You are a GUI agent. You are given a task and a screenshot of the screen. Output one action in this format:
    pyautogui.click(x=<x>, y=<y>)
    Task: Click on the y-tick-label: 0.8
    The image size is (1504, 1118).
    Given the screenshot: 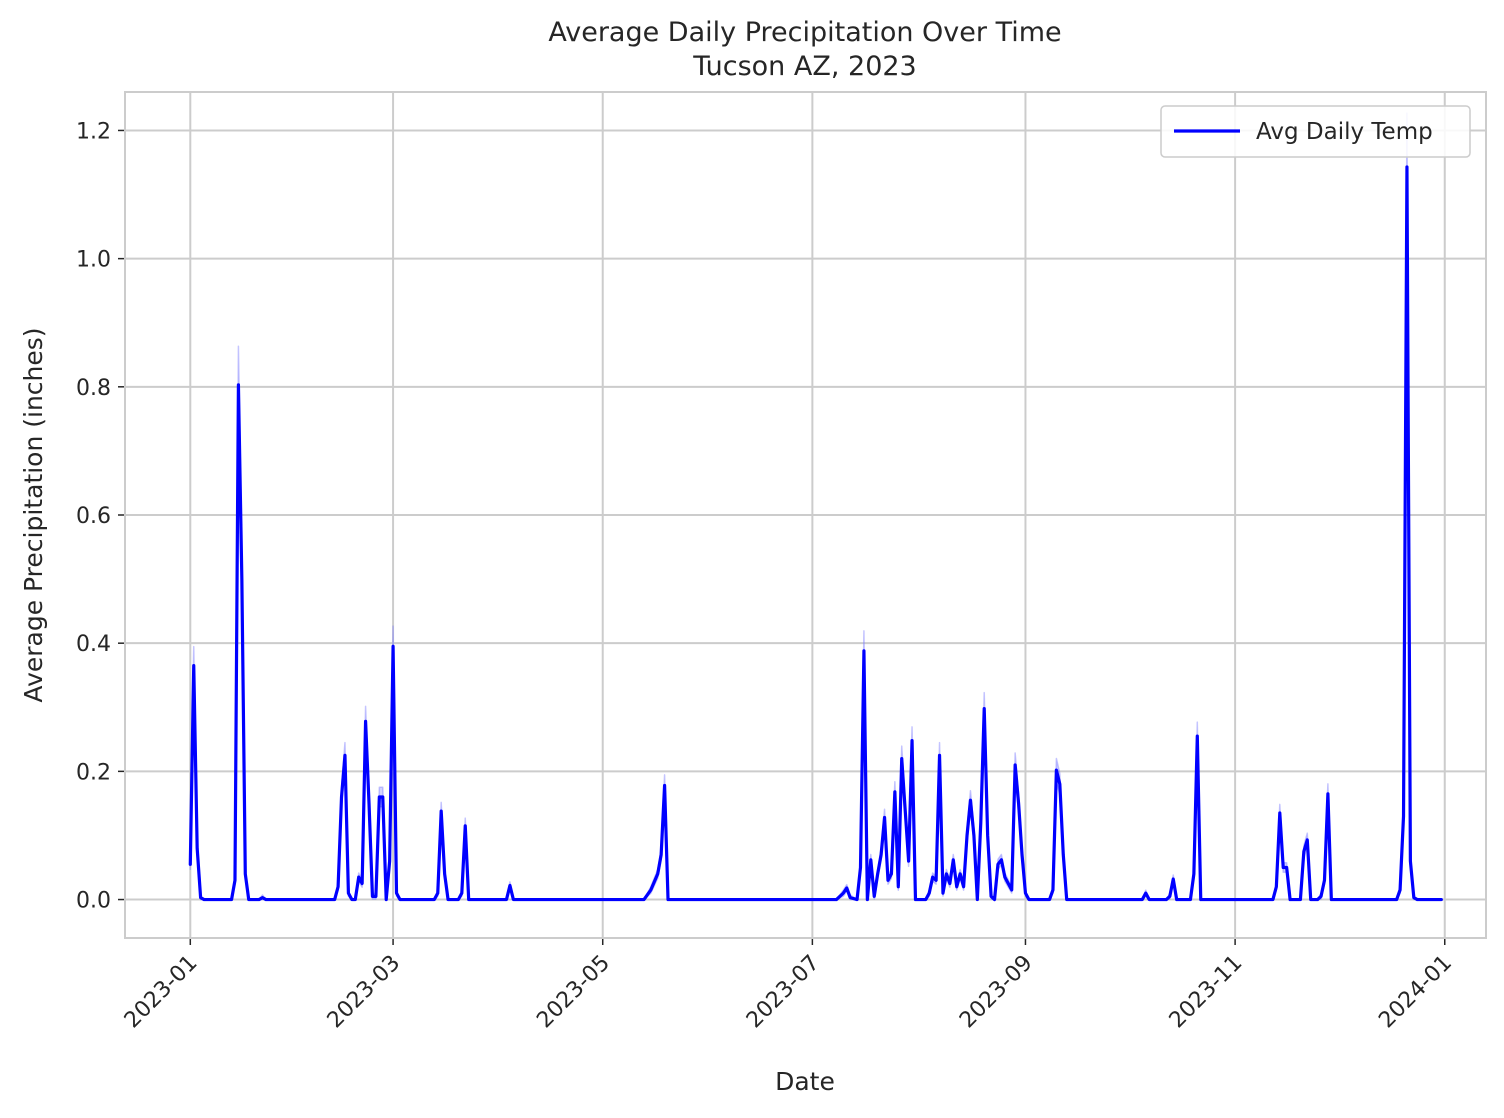 What is the action you would take?
    pyautogui.click(x=93, y=388)
    